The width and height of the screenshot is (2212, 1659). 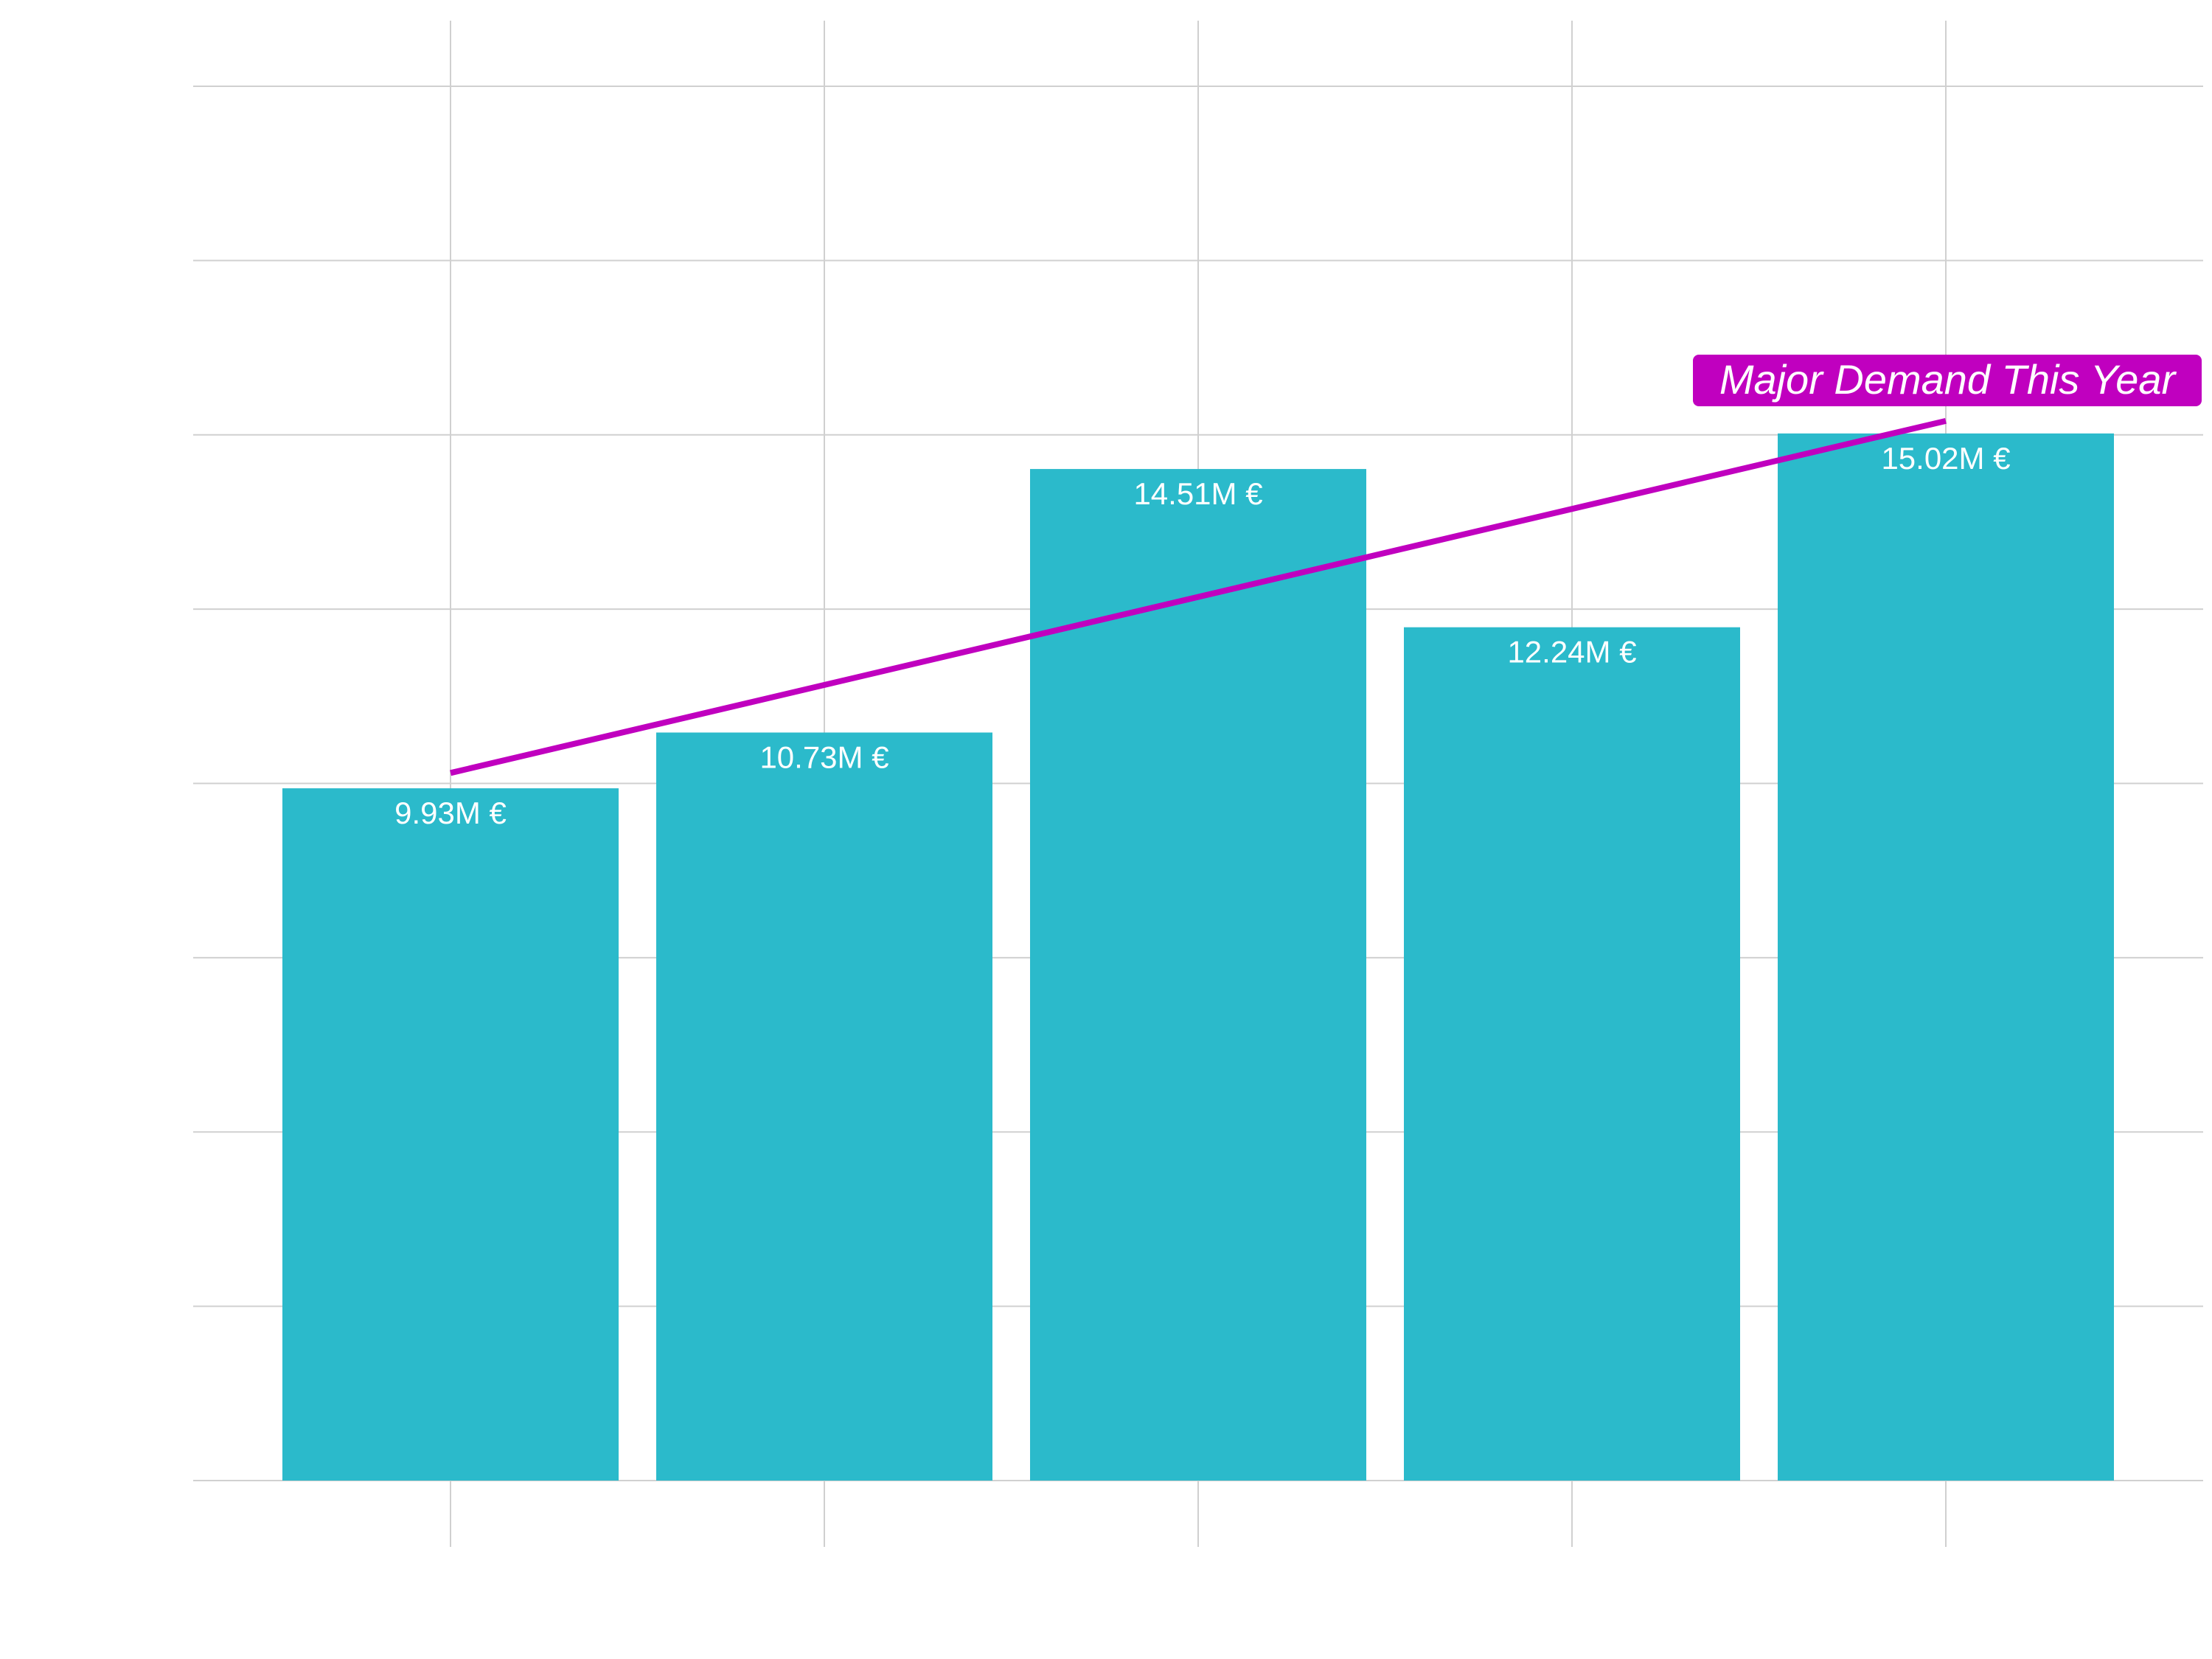 I want to click on bar-value-label-4: 15.02M €, so click(x=1945, y=458).